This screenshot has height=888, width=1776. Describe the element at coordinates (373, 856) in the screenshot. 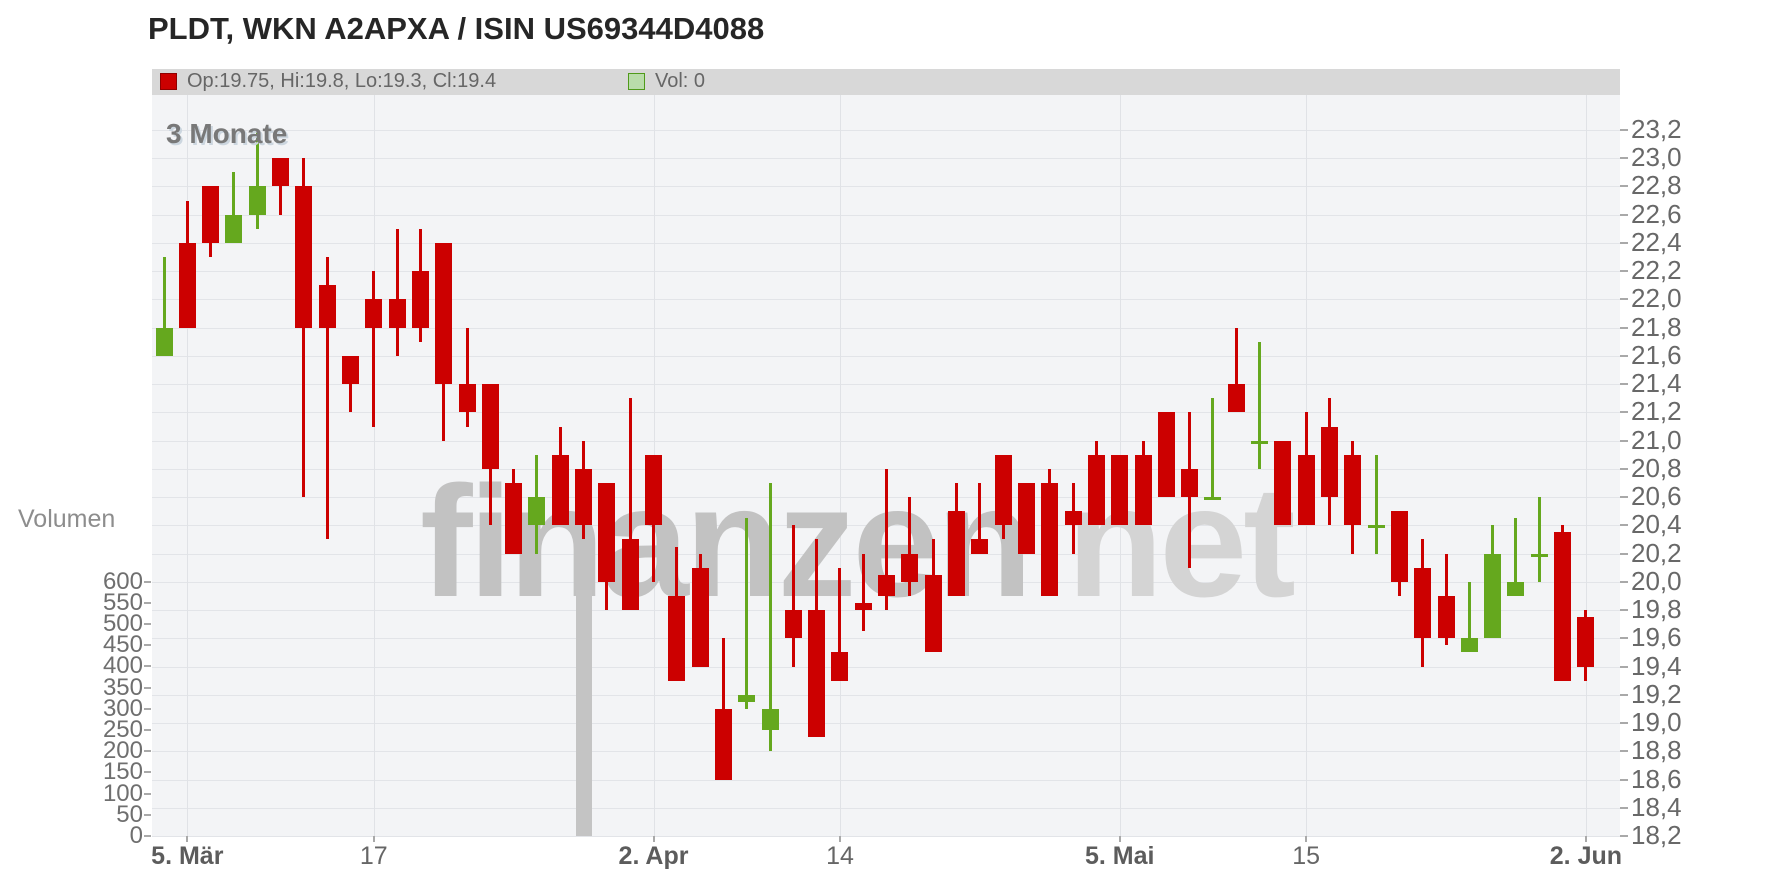

I see `date-tick-label: 17` at that location.